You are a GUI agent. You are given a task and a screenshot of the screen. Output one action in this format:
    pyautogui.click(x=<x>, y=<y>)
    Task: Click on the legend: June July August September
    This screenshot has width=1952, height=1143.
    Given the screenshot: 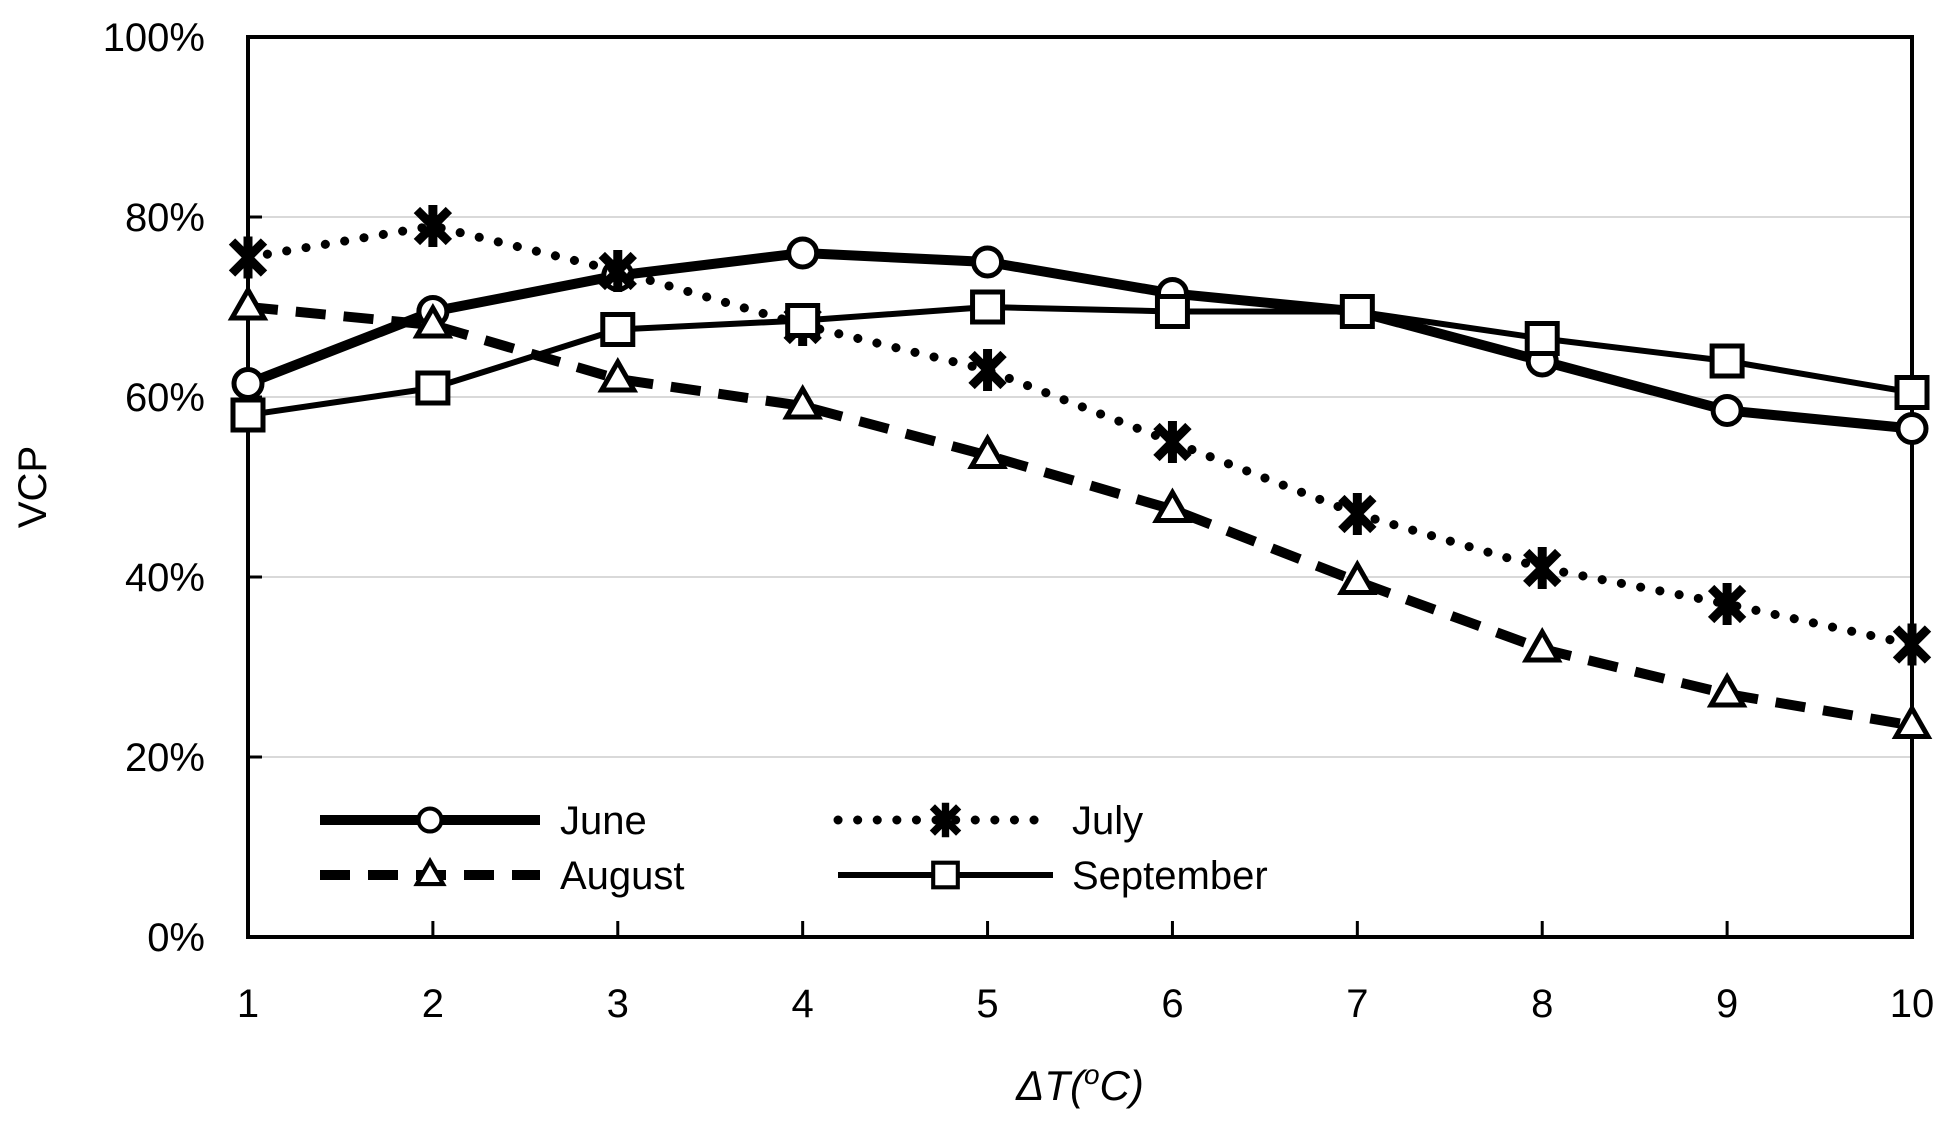 What is the action you would take?
    pyautogui.click(x=794, y=848)
    